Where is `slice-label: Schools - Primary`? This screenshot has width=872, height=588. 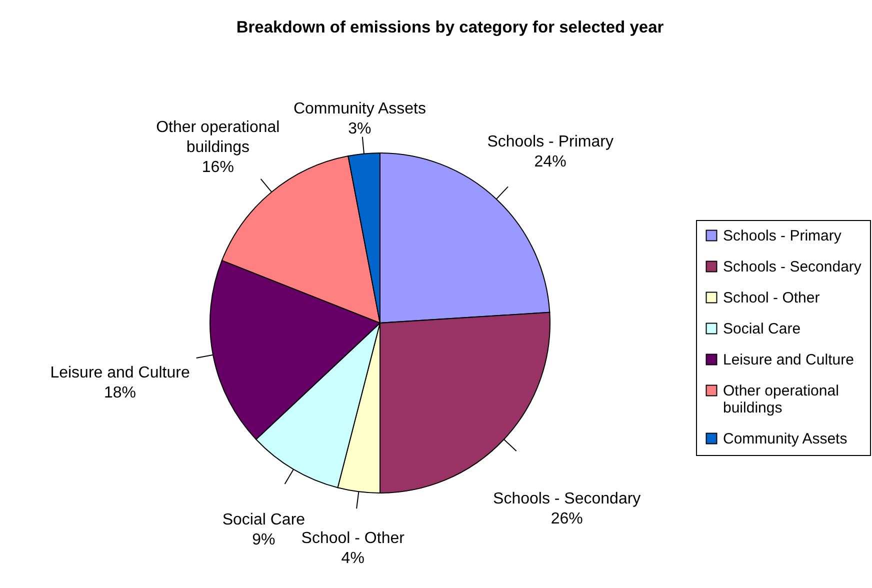 slice-label: Schools - Primary is located at coordinates (550, 142).